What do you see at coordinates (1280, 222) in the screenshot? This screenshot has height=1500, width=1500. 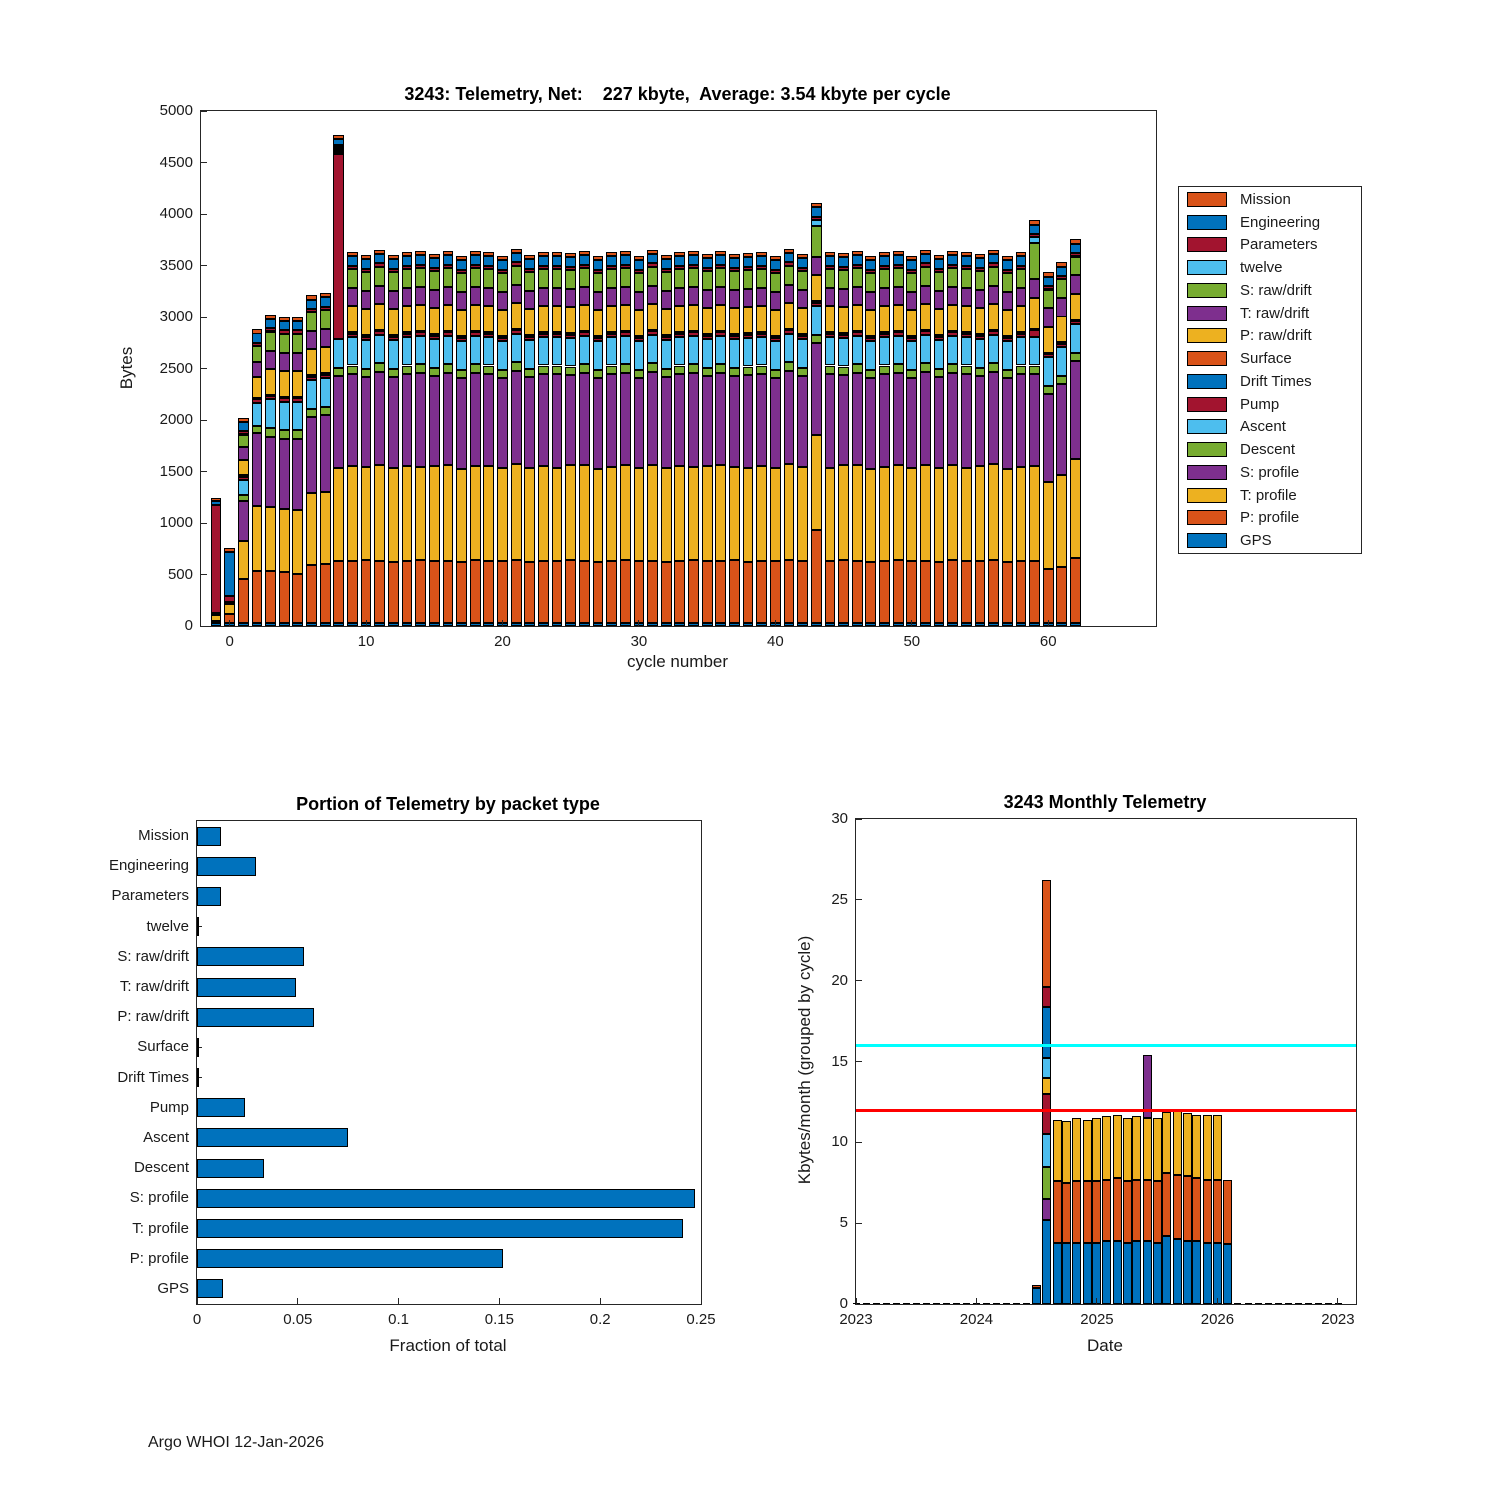 I see `legend-item-label: Engineering` at bounding box center [1280, 222].